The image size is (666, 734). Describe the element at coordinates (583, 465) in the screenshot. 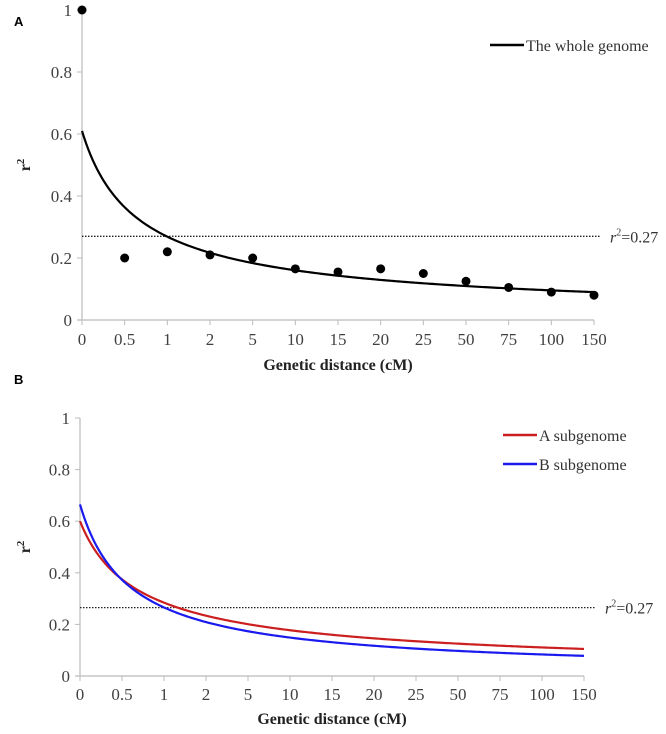

I see `legend-label: B subgenome` at that location.